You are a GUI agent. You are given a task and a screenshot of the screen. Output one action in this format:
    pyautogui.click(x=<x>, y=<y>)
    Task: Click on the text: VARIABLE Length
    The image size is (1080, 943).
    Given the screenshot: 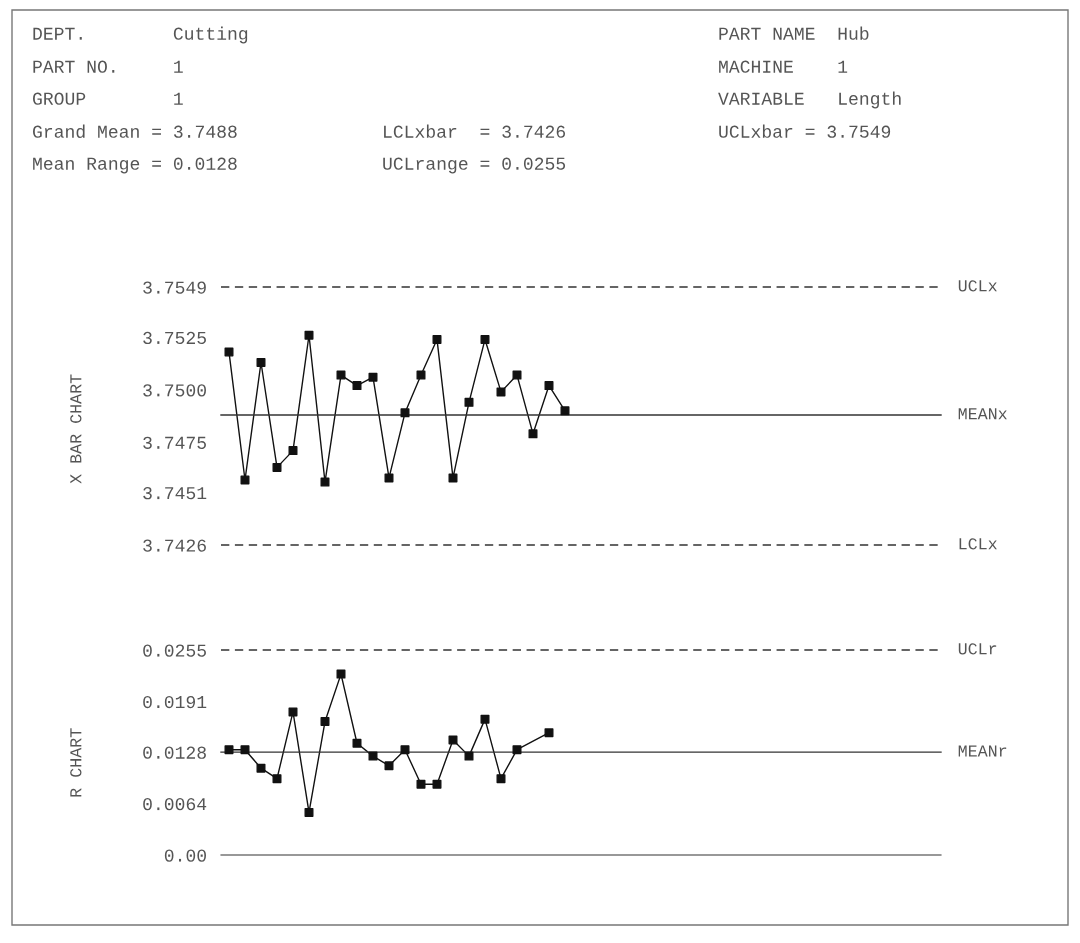 What is the action you would take?
    pyautogui.click(x=809, y=100)
    